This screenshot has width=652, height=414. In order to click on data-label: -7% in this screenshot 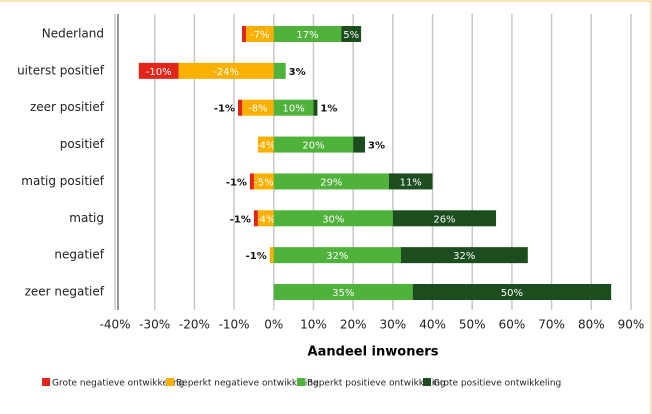, I will do `click(259, 35)`.